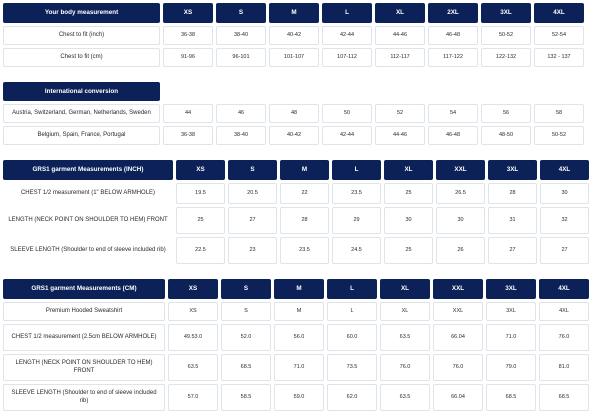  I want to click on table-cell: 56.0, so click(299, 337).